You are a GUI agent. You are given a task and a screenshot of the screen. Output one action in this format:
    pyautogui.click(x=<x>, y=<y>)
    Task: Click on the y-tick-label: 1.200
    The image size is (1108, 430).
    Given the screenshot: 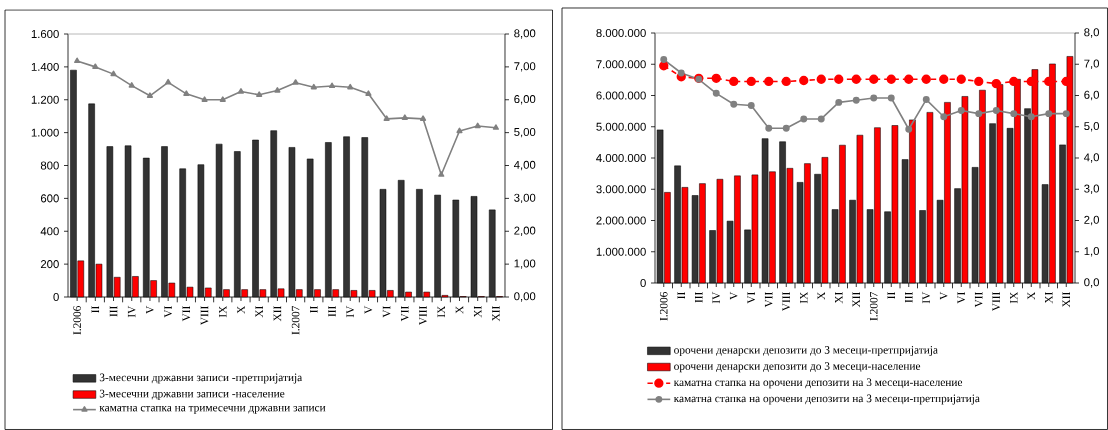 What is the action you would take?
    pyautogui.click(x=45, y=99)
    